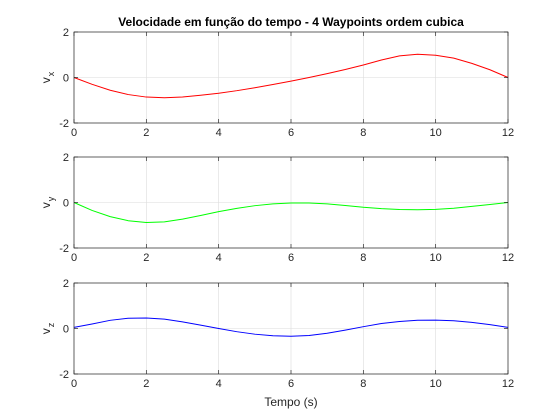 Image resolution: width=560 pixels, height=420 pixels. Describe the element at coordinates (51, 73) in the screenshot. I see `y-axis-label-subscript: x` at that location.